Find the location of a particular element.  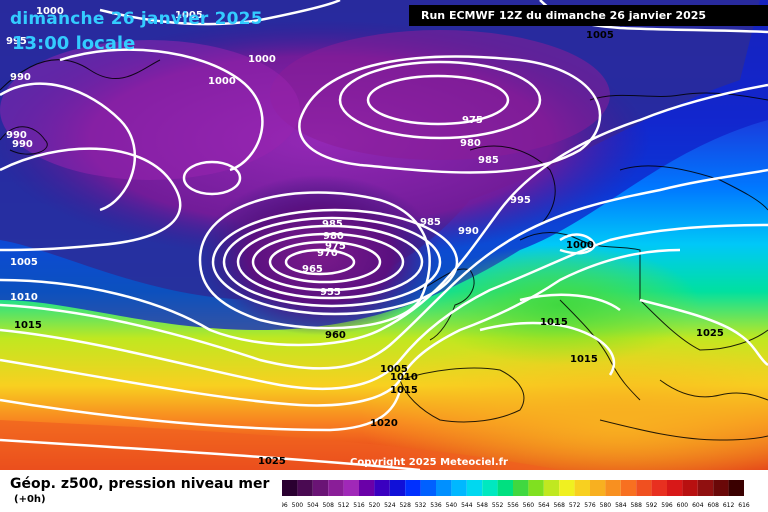

colorbar-tick: 584 is located at coordinates (621, 505).